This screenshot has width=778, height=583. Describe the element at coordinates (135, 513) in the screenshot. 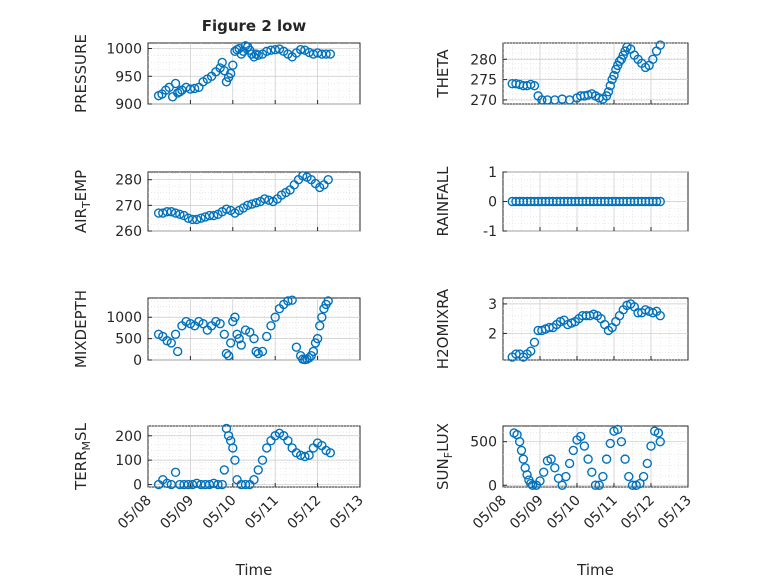

I see `x-tick-label: 05/08` at that location.